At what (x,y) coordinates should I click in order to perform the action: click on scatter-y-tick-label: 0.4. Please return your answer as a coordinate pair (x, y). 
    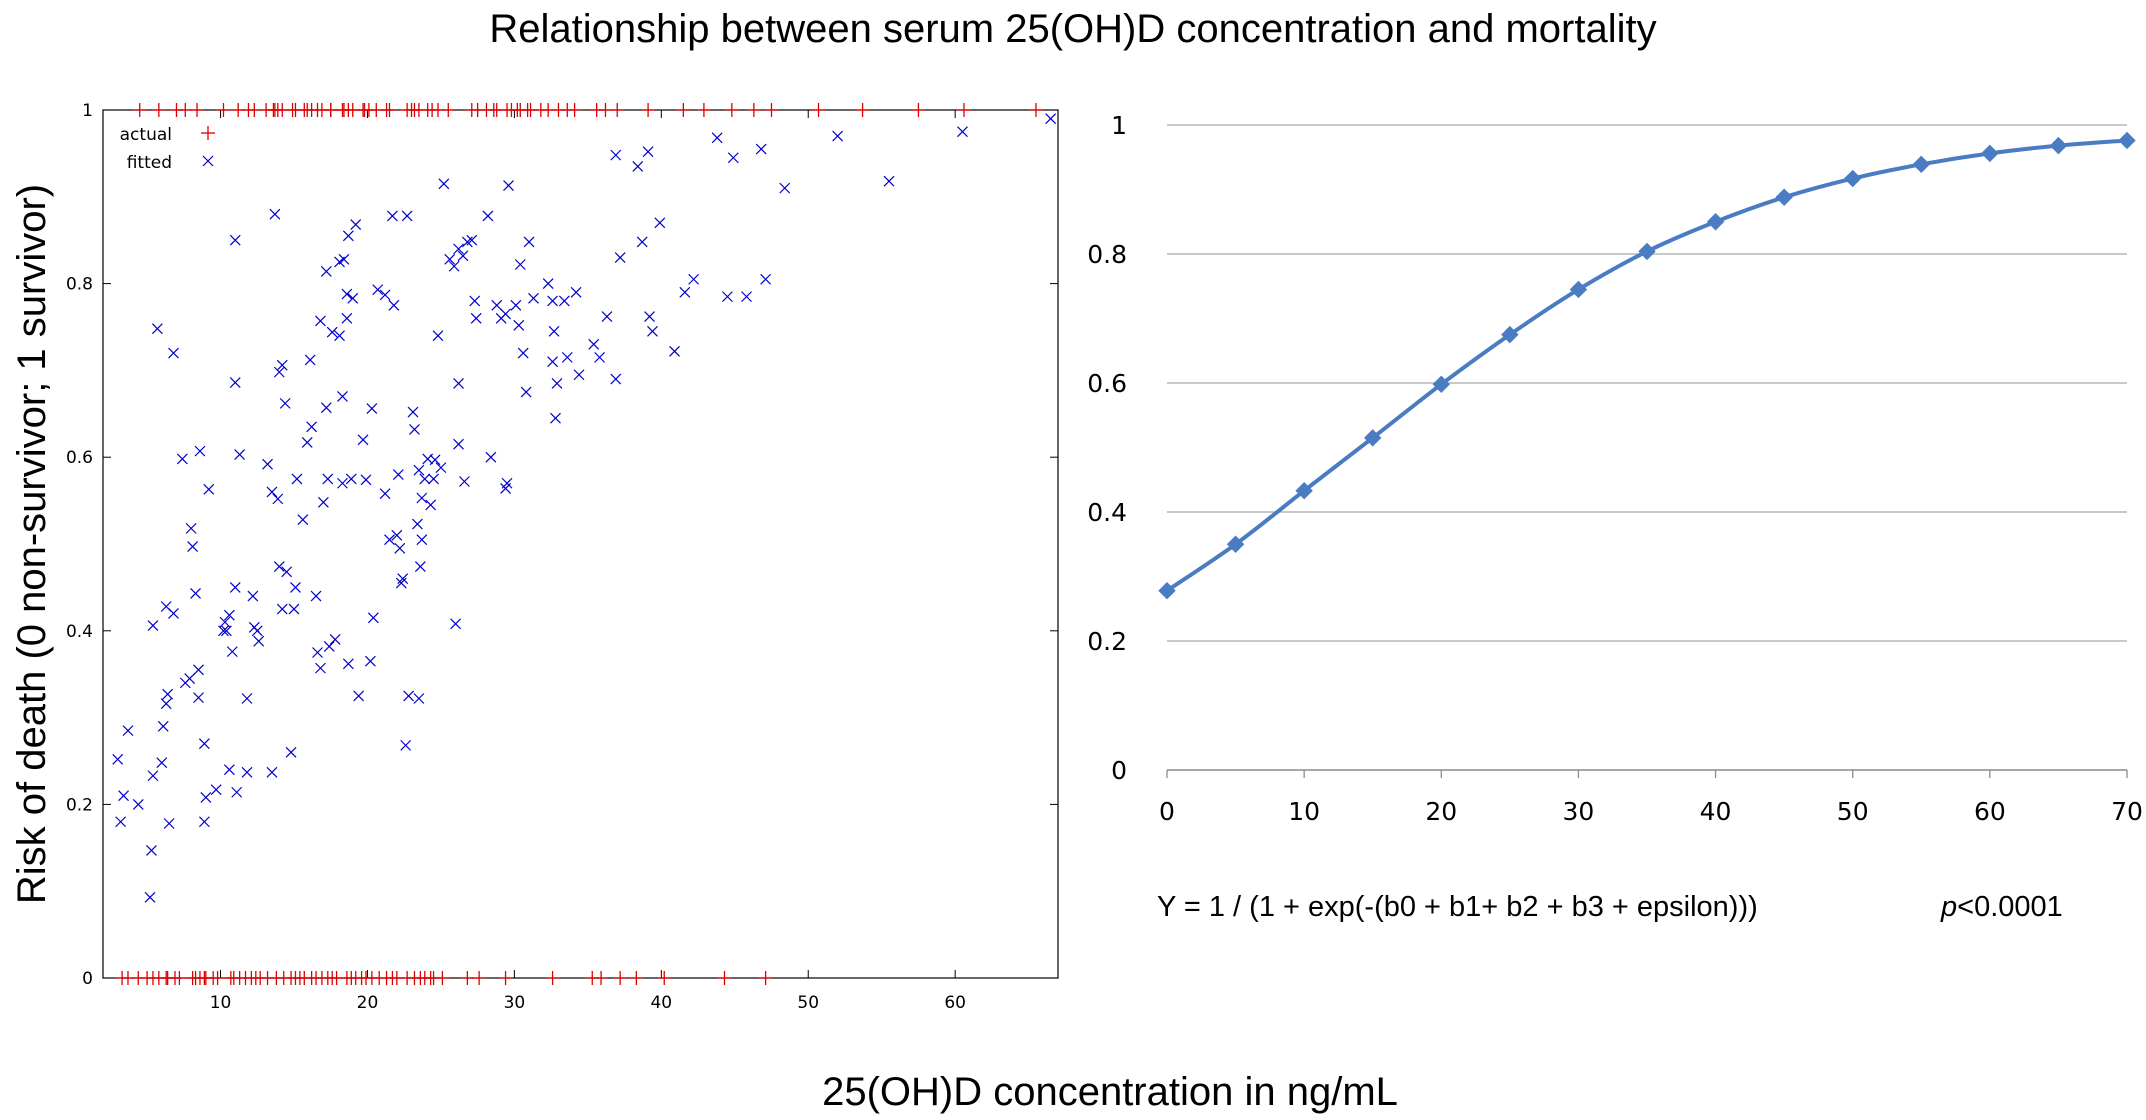
    Looking at the image, I should click on (79, 632).